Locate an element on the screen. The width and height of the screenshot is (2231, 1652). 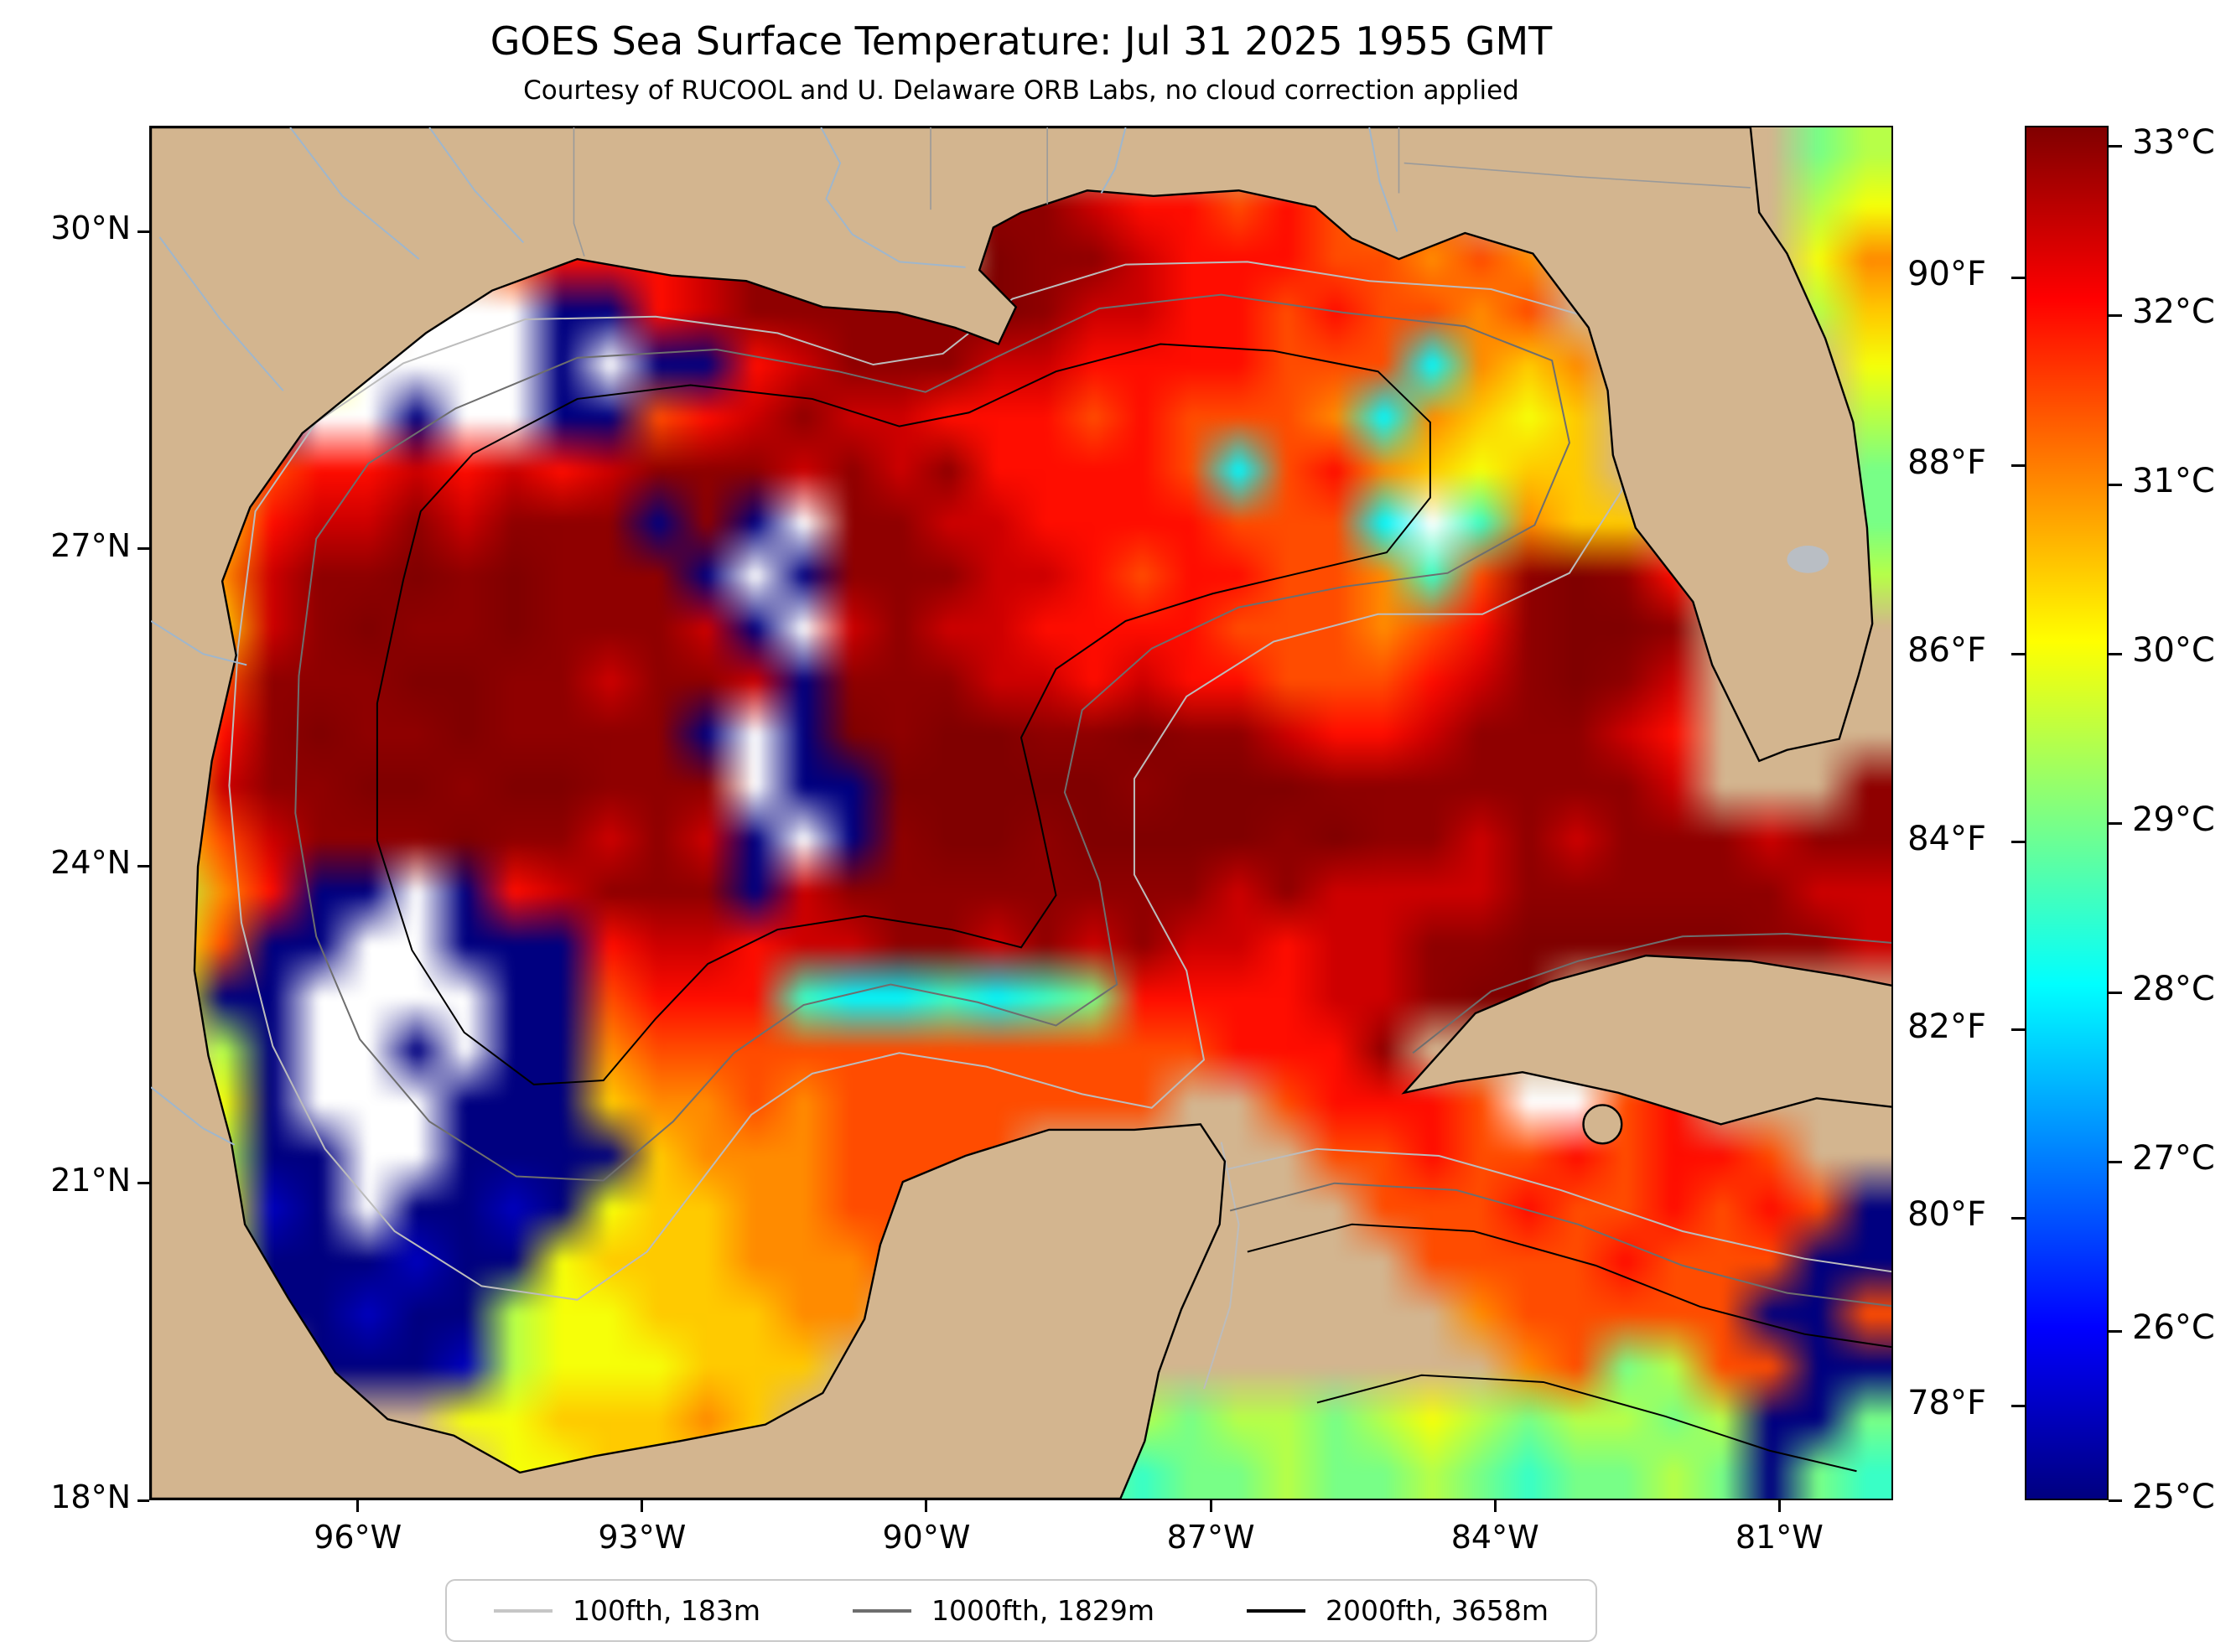
colorbar-celsius-tick-label: 27°C is located at coordinates (2173, 1158).